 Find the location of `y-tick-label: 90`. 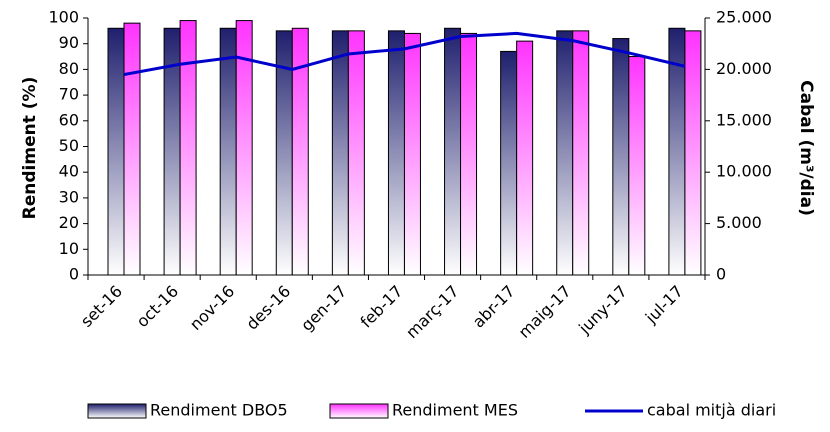

y-tick-label: 90 is located at coordinates (69, 42).